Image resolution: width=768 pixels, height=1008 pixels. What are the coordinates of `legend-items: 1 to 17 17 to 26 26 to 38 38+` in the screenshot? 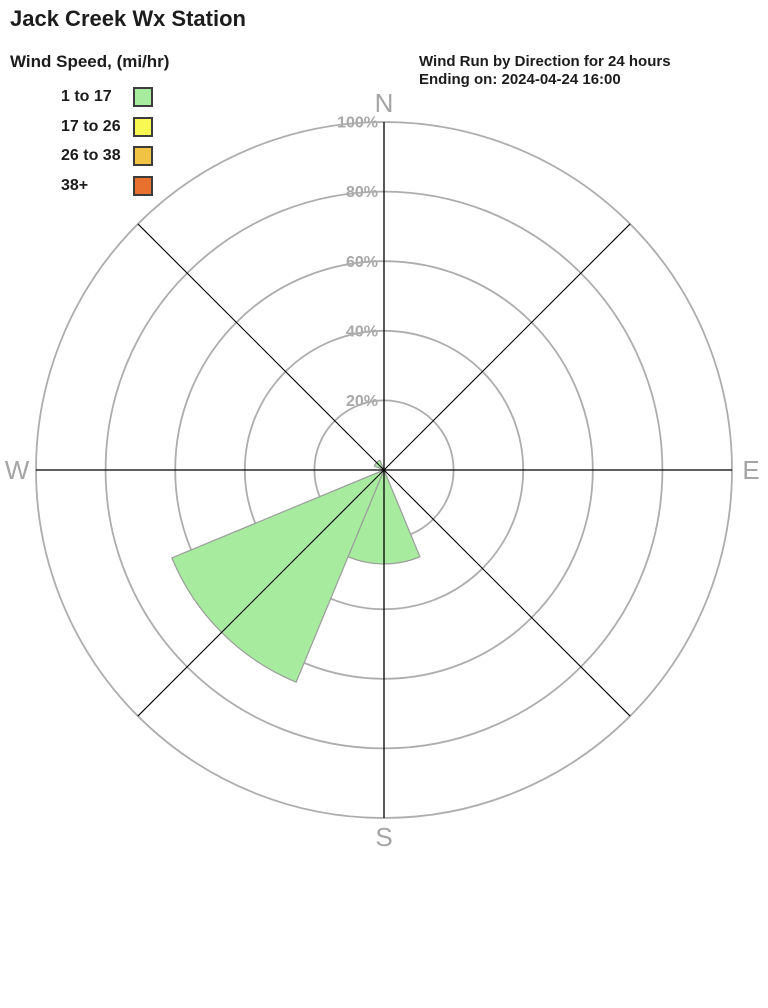 It's located at (107, 146).